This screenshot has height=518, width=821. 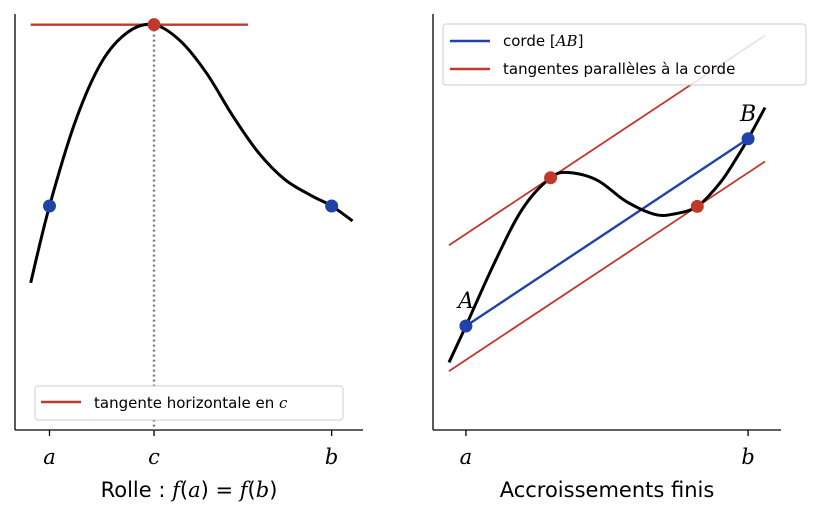 What do you see at coordinates (748, 139) in the screenshot?
I see `right-point-B` at bounding box center [748, 139].